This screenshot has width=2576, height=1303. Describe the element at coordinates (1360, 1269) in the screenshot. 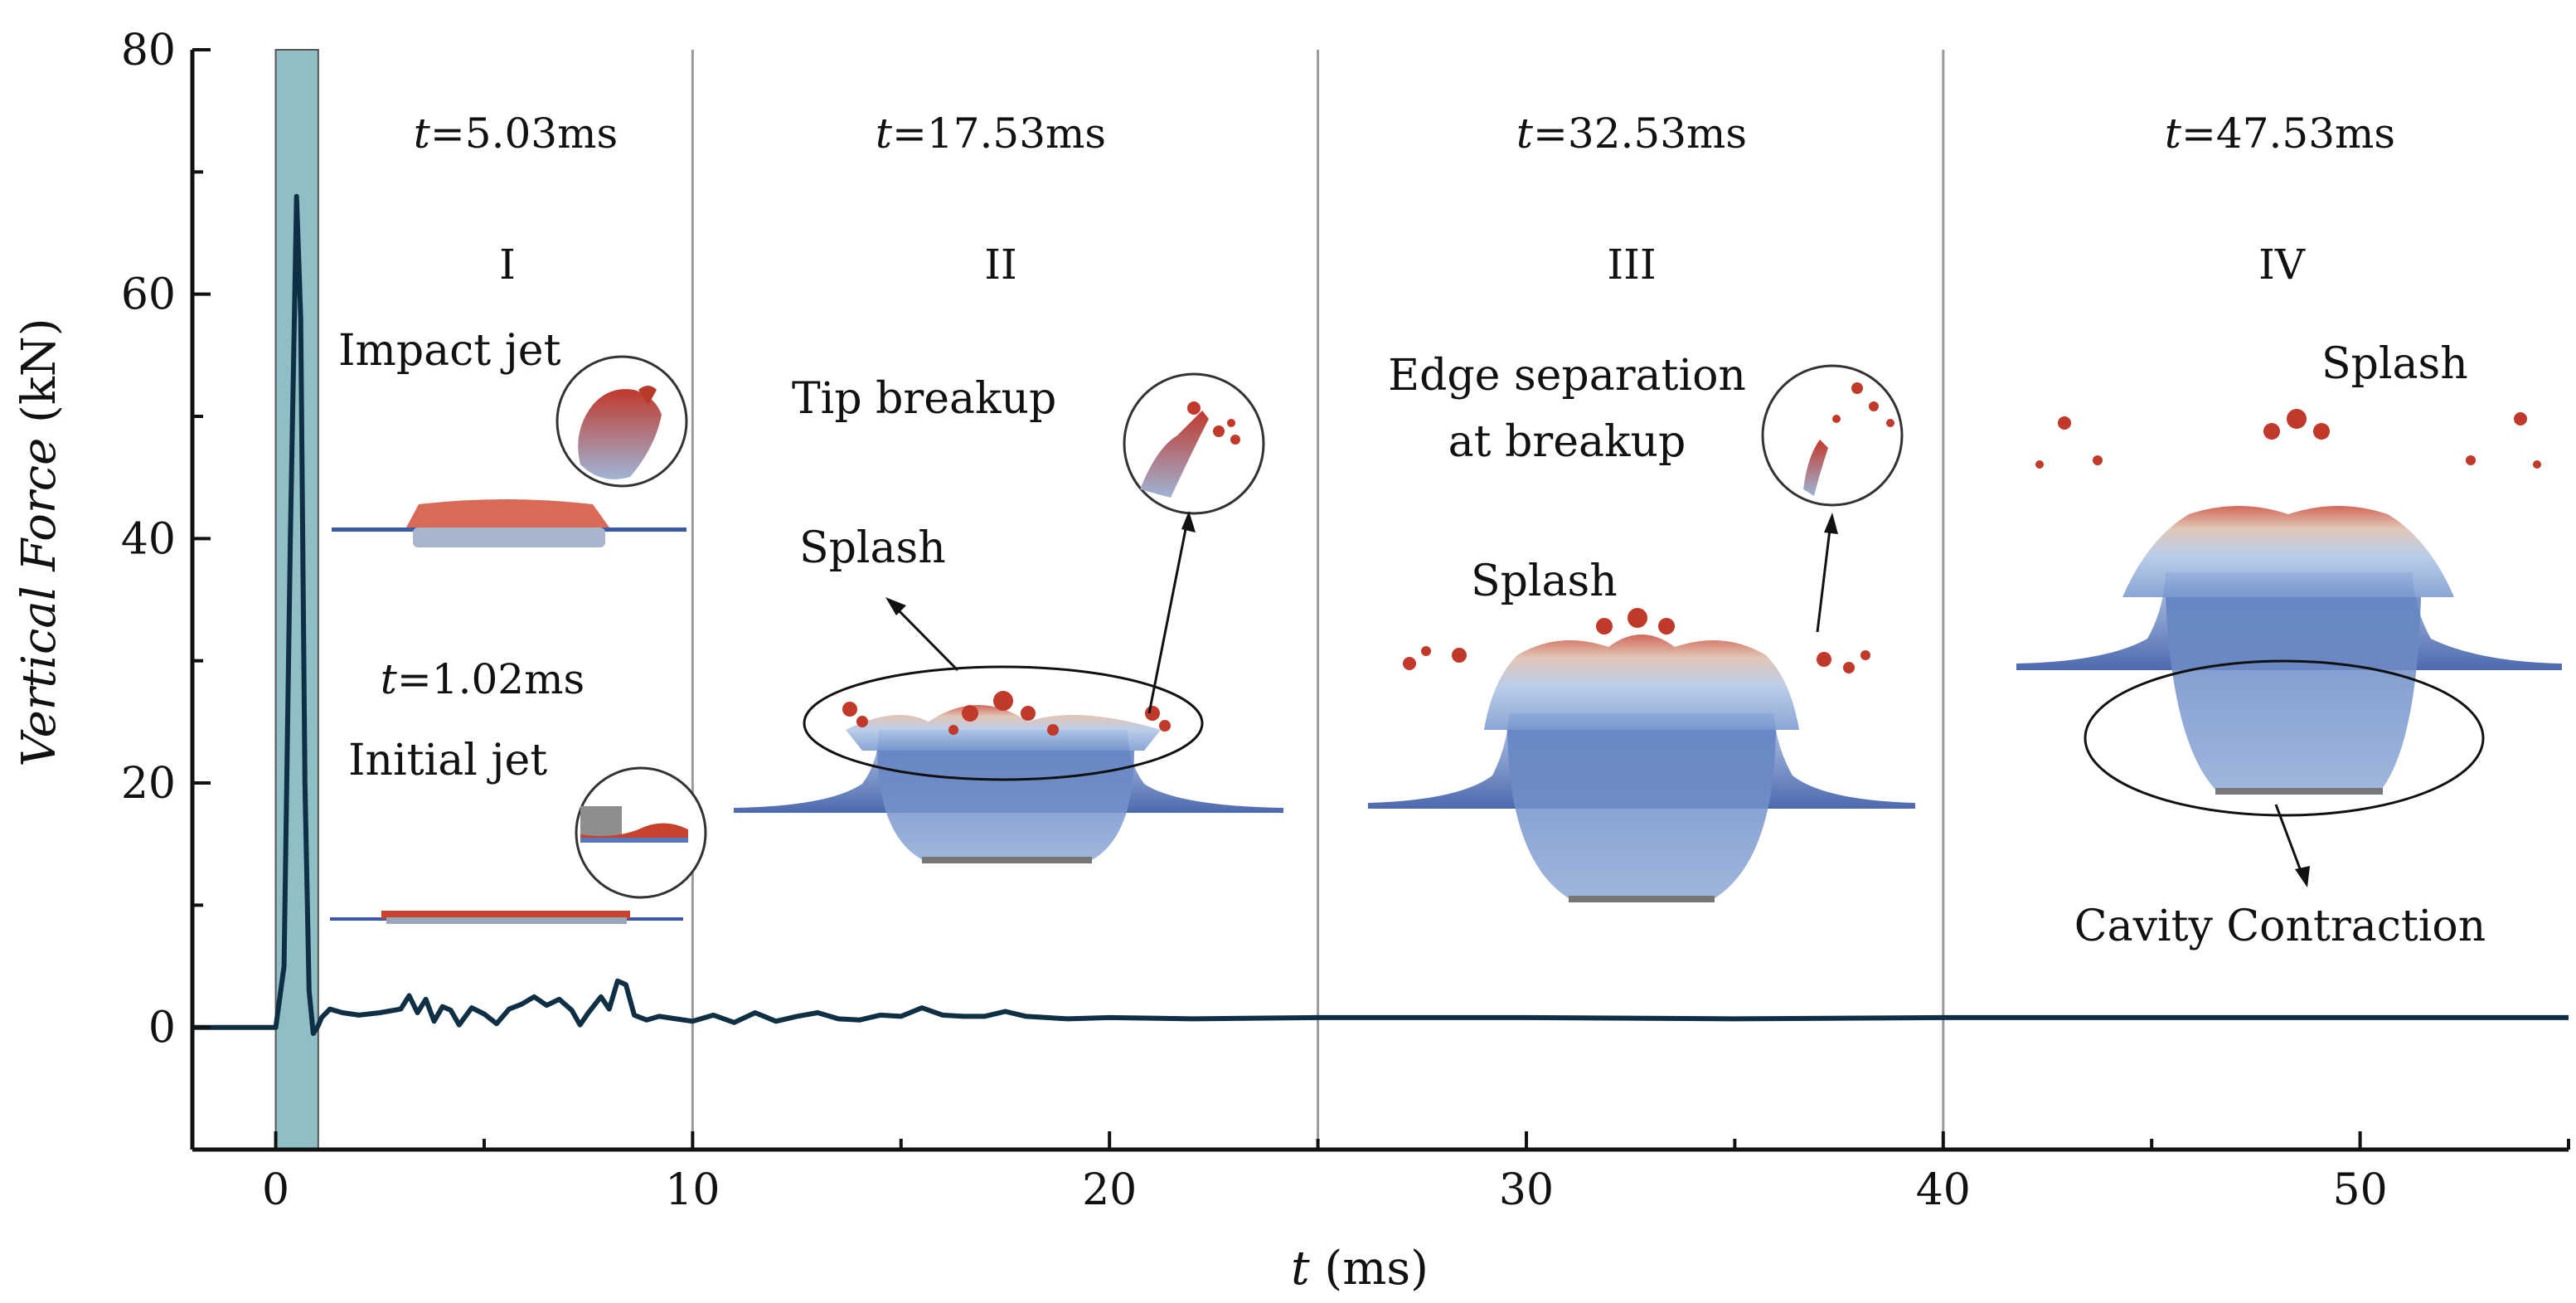

I see `x-axis-title: t (ms)` at that location.